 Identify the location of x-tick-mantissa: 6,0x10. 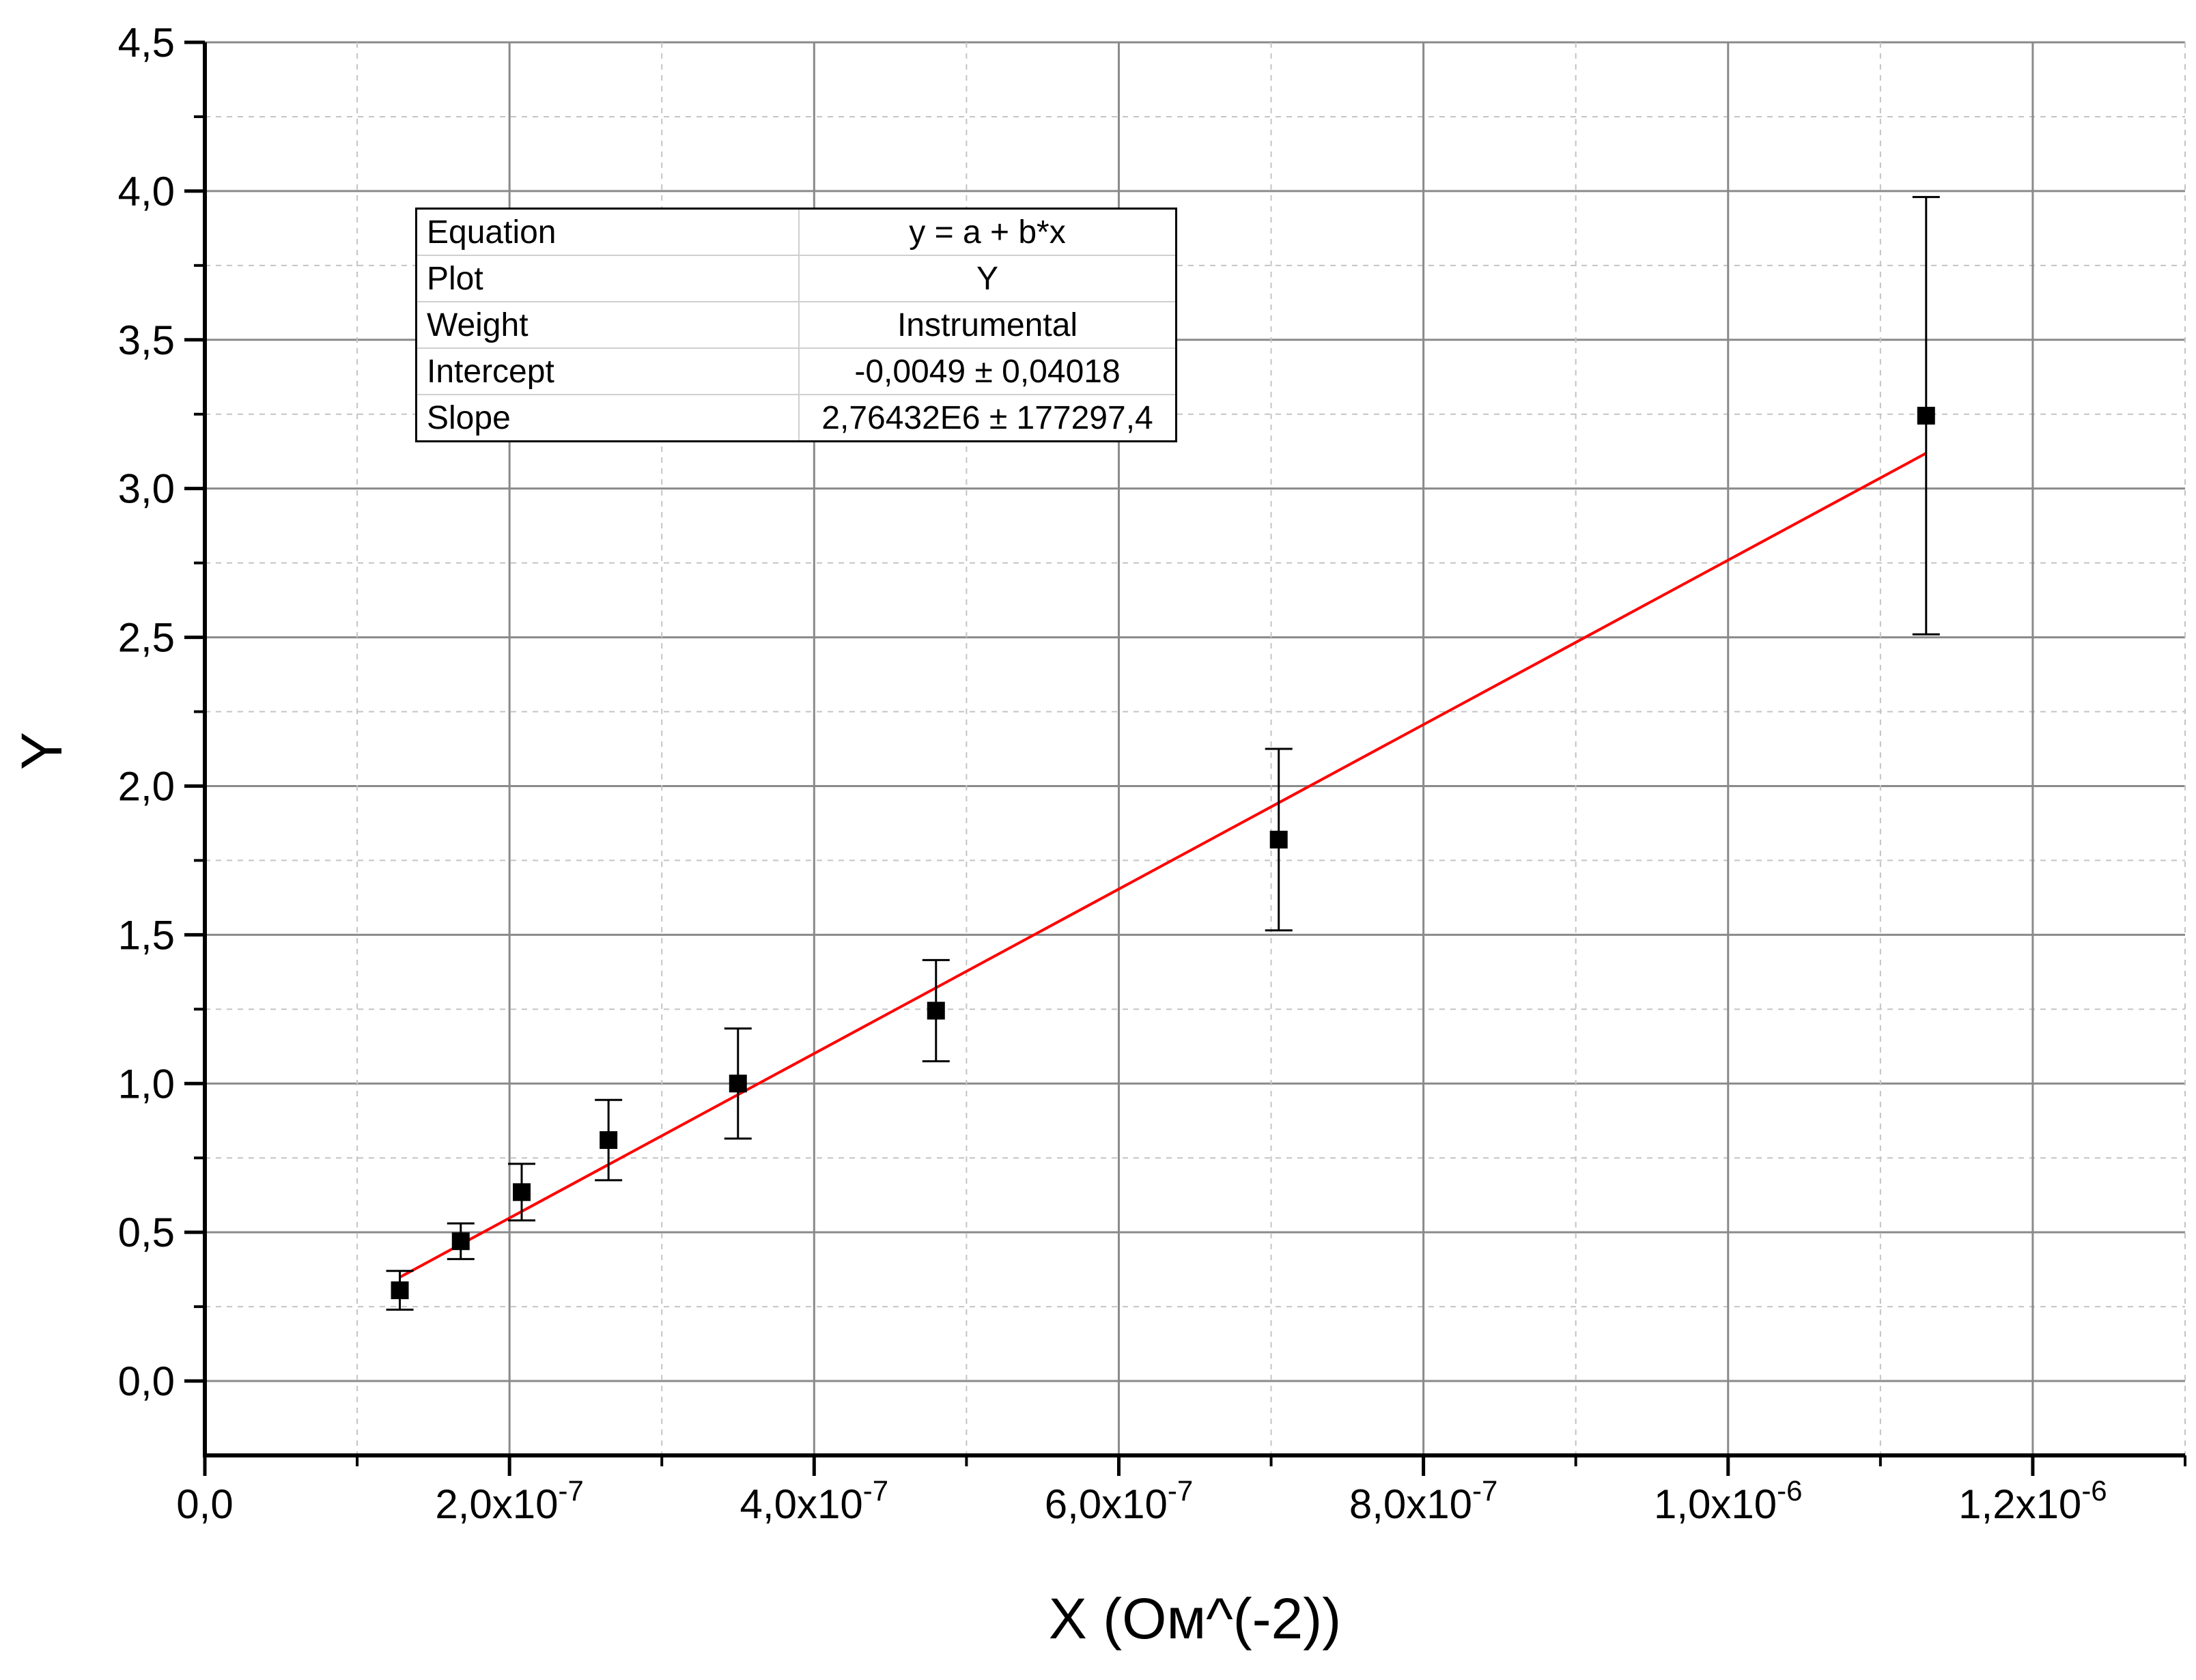
(1107, 1504).